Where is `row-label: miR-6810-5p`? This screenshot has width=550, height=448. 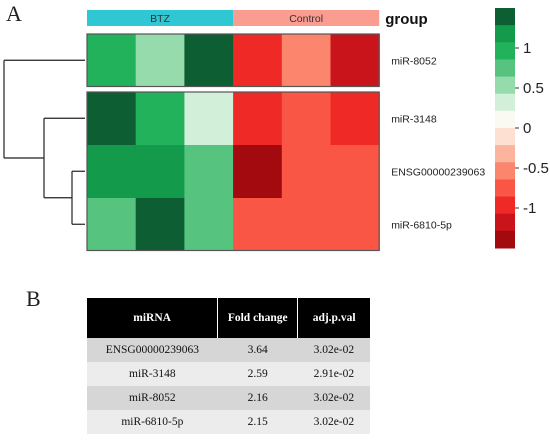 row-label: miR-6810-5p is located at coordinates (421, 225).